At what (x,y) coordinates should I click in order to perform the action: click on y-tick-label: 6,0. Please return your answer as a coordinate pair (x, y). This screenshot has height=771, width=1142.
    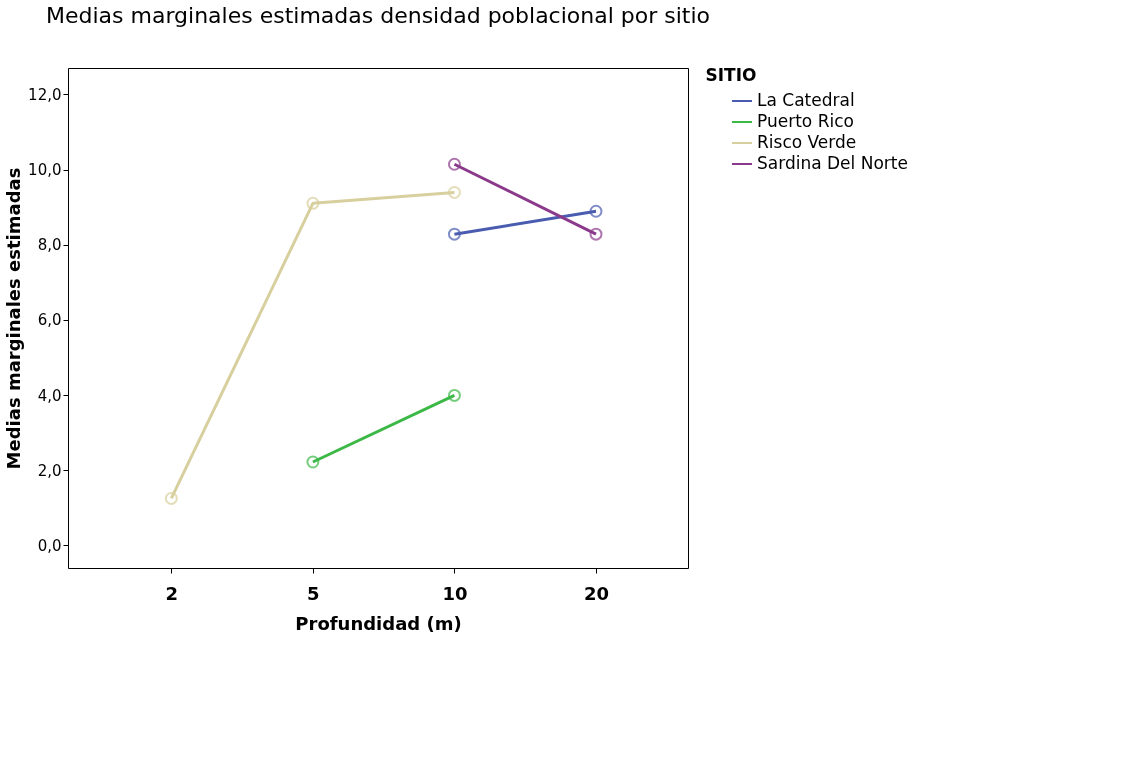
    Looking at the image, I should click on (49, 320).